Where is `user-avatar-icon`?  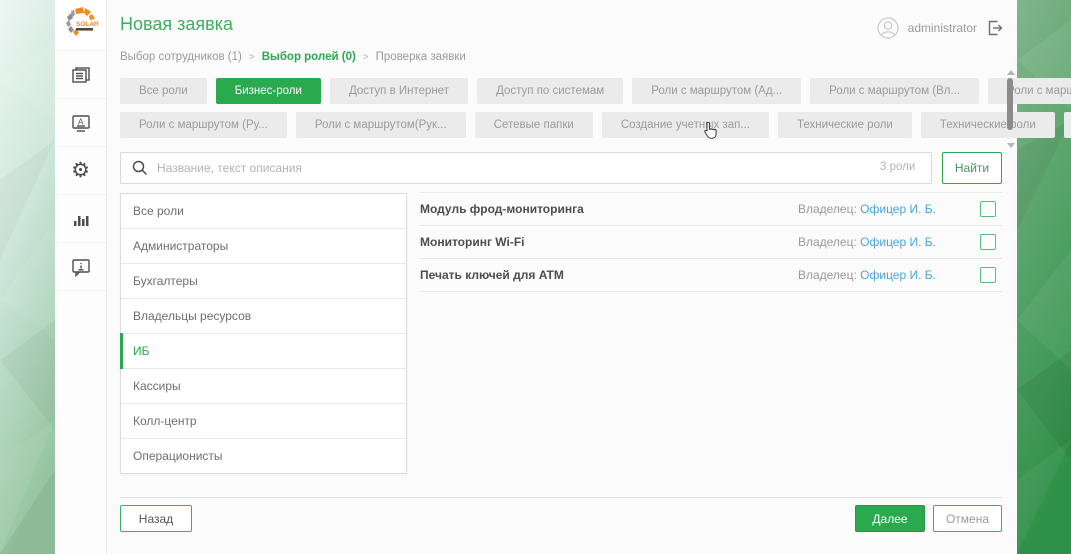
user-avatar-icon is located at coordinates (887, 28).